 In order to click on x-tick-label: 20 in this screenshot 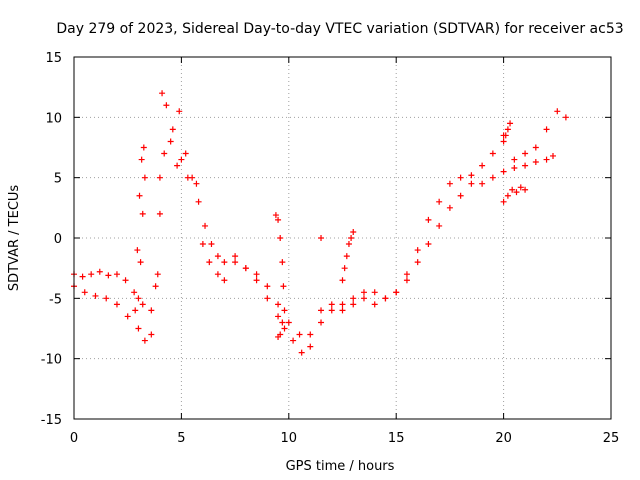, I will do `click(503, 438)`.